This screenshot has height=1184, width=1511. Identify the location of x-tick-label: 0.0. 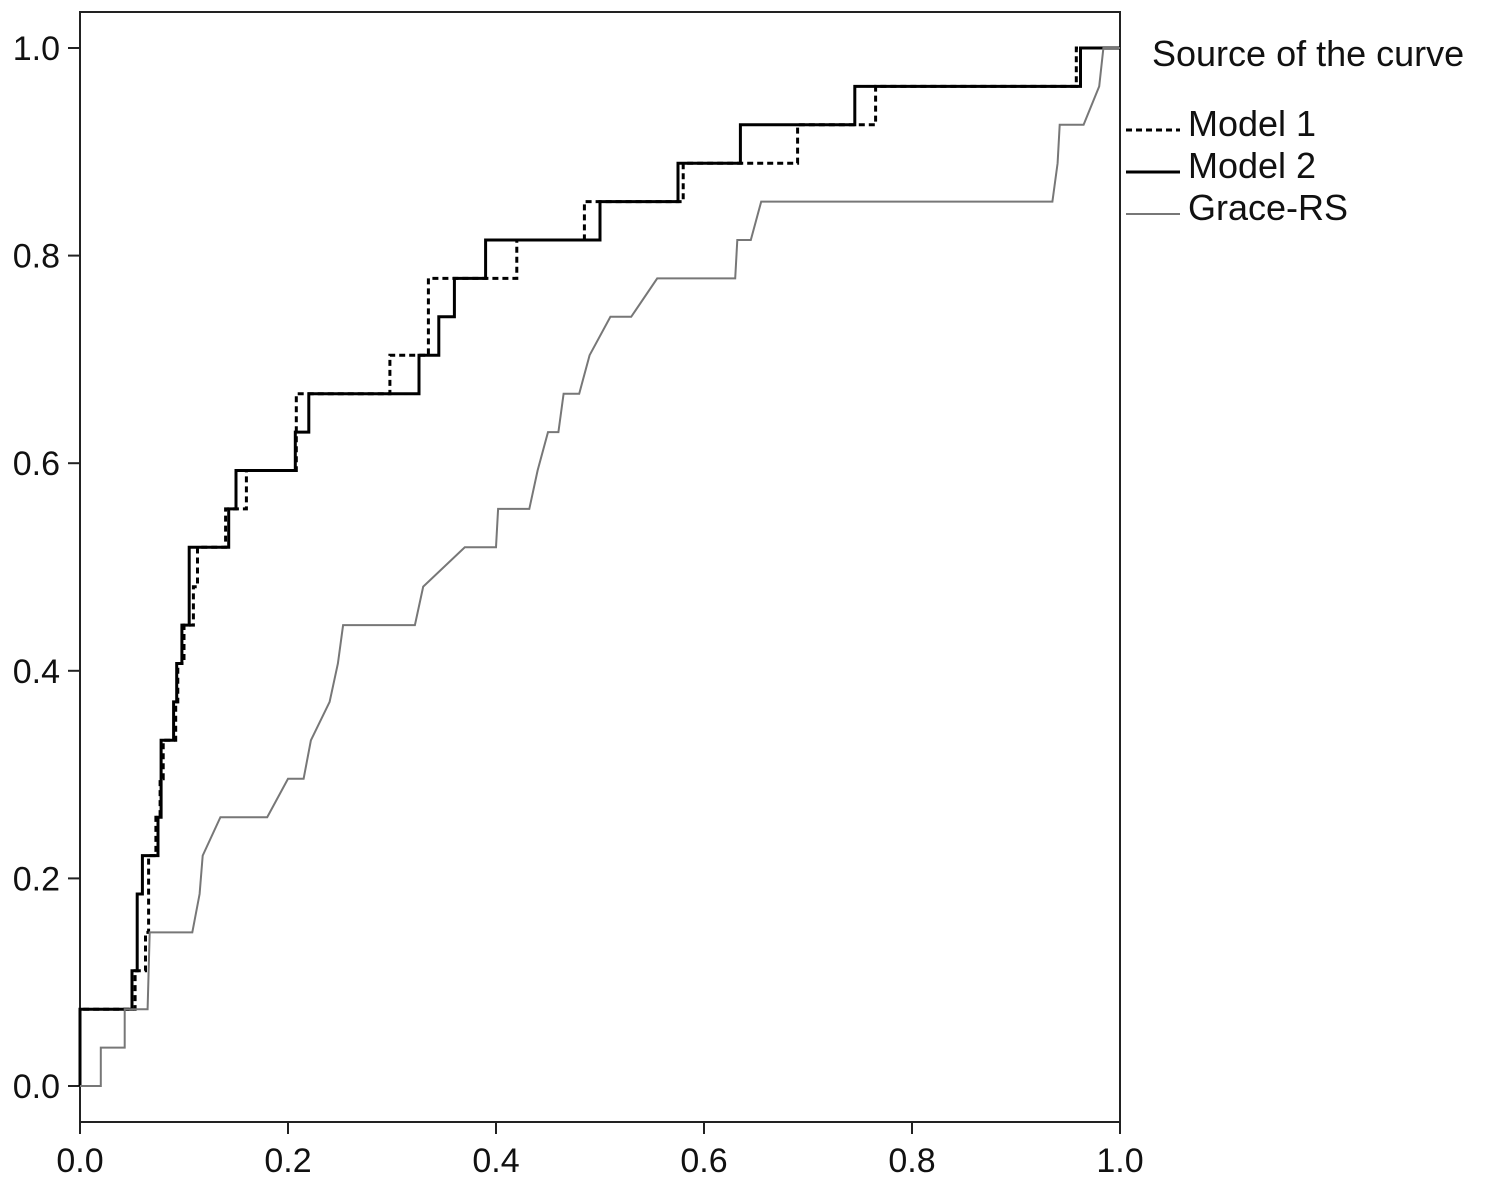
(79, 1161).